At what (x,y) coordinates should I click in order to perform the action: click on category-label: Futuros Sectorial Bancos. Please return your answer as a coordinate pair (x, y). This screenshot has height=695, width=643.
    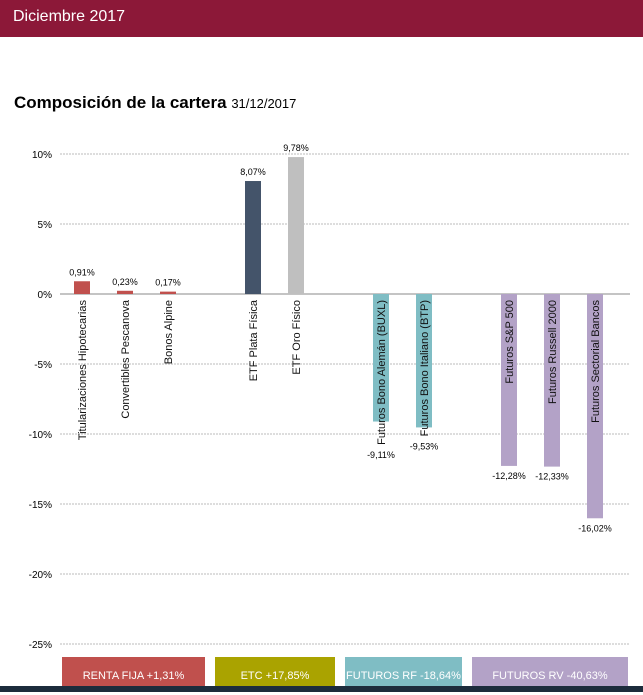
    Looking at the image, I should click on (596, 361).